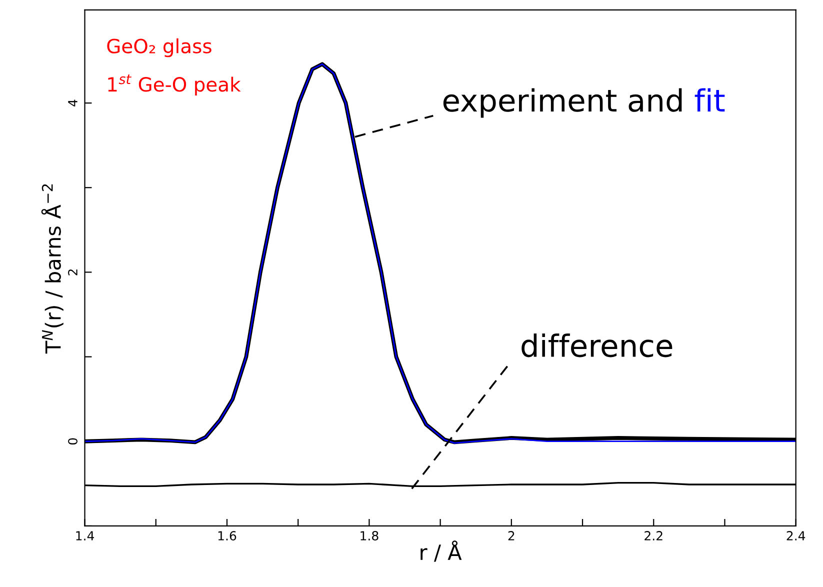 This screenshot has width=823, height=587. What do you see at coordinates (52, 269) in the screenshot?
I see `y-axis-title: T$^{N}$(r) / barns Å$^{−2}$` at bounding box center [52, 269].